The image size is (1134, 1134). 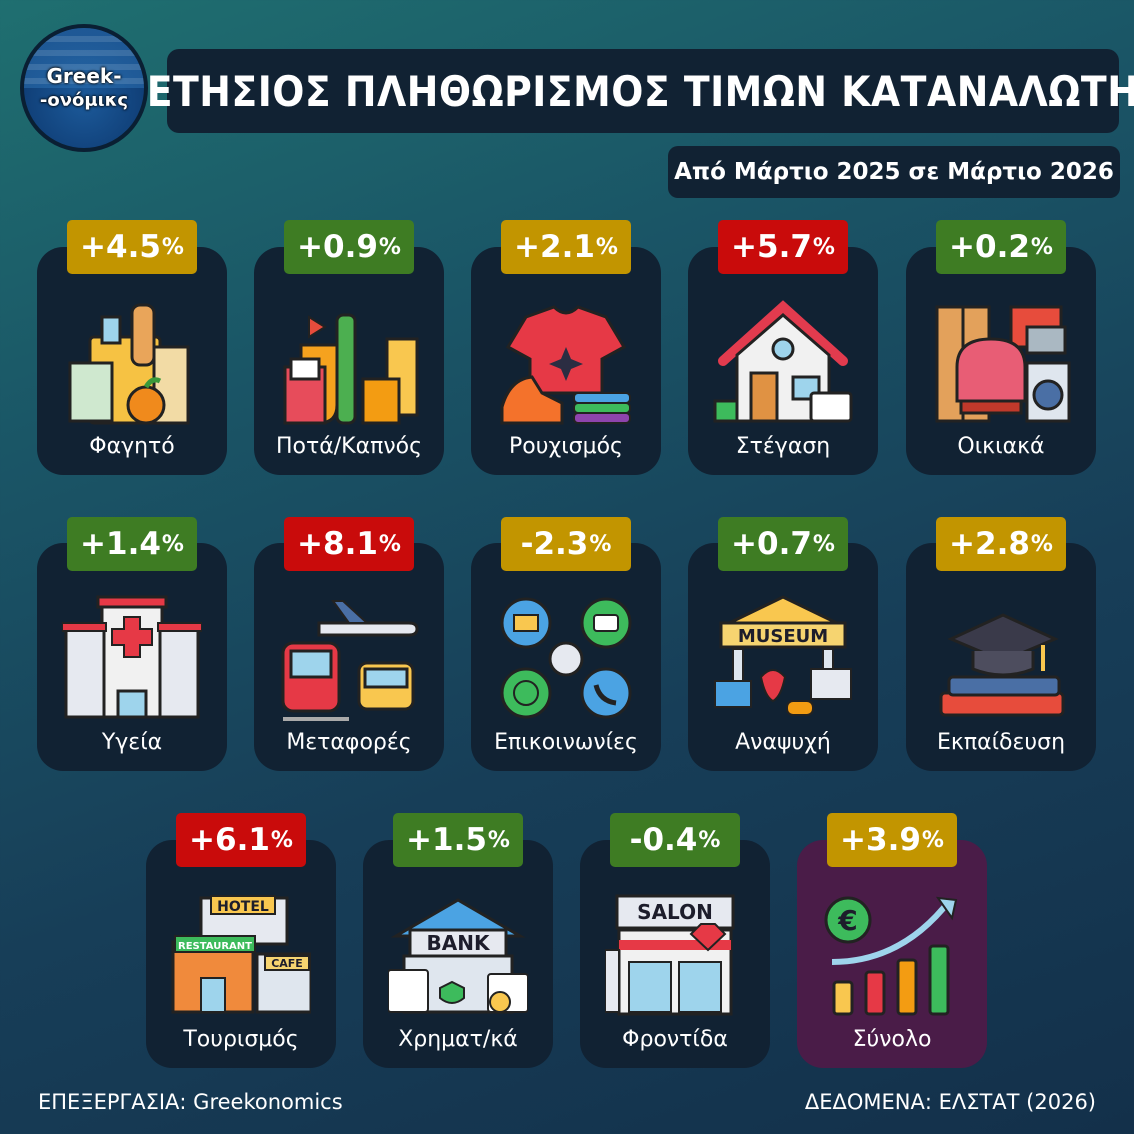 I want to click on total-card, so click(x=892, y=954).